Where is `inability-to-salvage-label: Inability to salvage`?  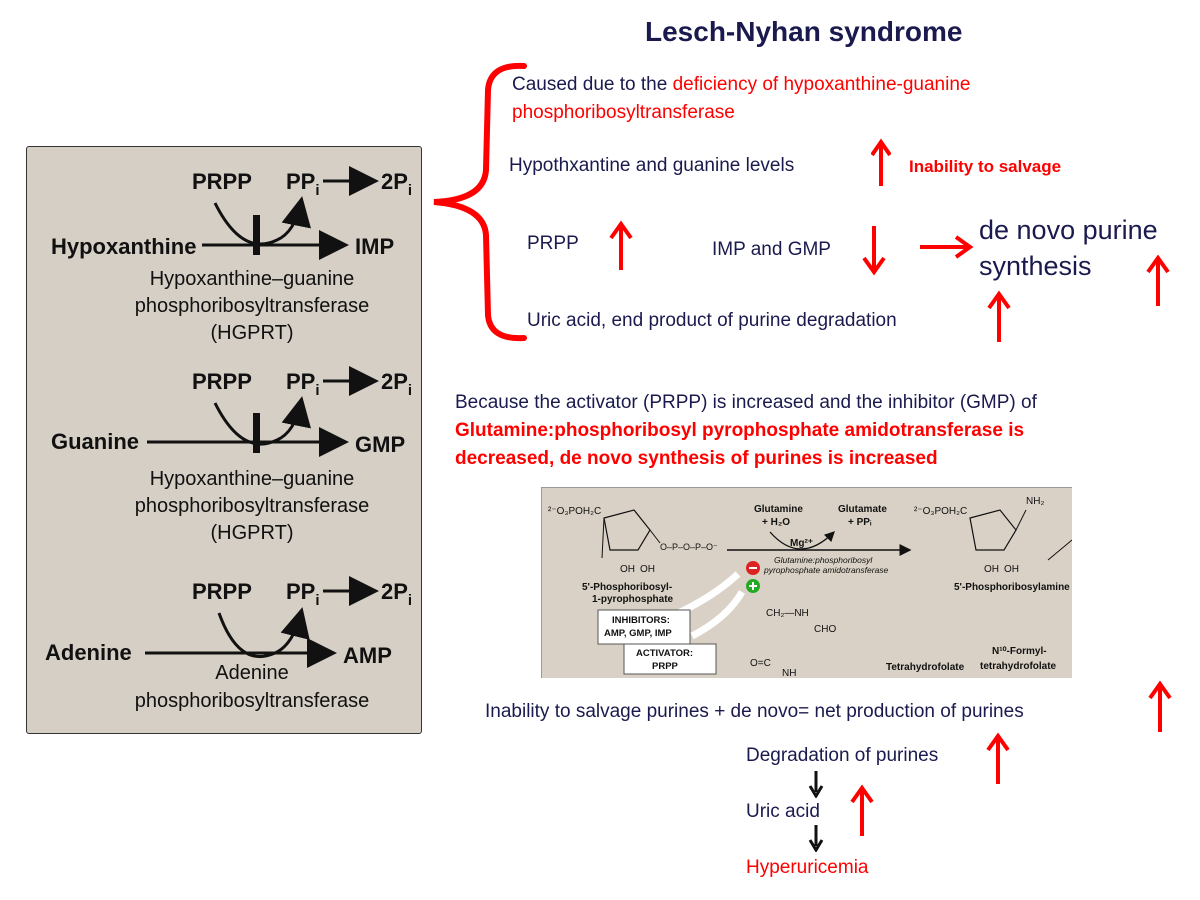
inability-to-salvage-label: Inability to salvage is located at coordinates (985, 166).